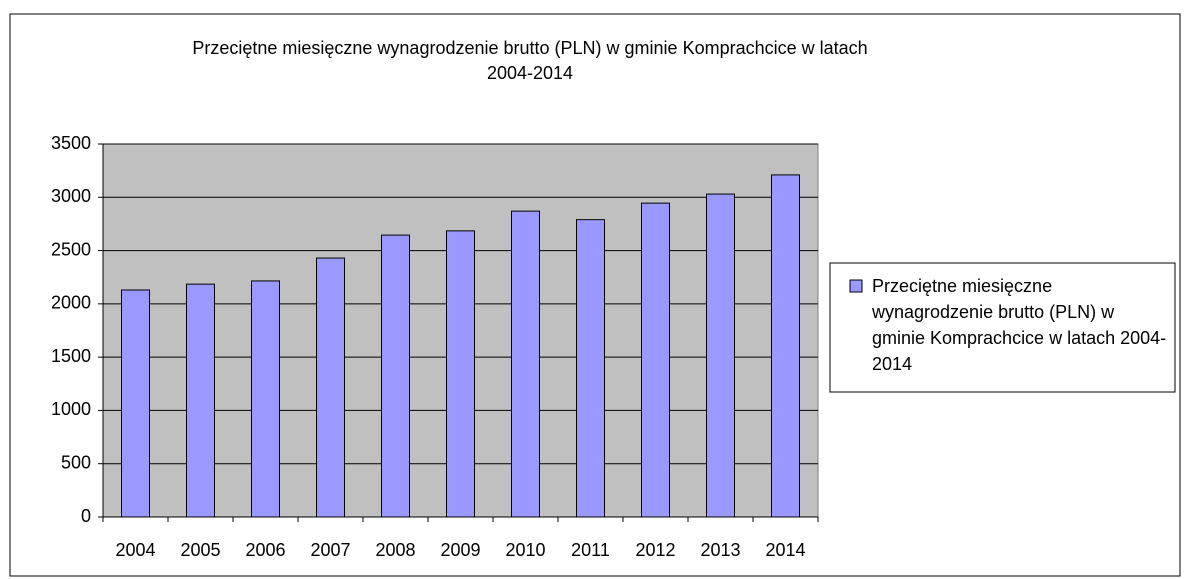  I want to click on legend-swatch, so click(856, 286).